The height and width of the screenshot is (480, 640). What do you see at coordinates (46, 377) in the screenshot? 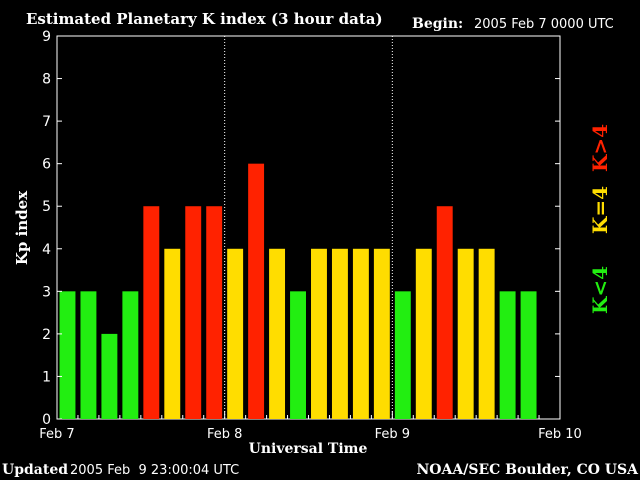
I see `y-tick-label: 1` at bounding box center [46, 377].